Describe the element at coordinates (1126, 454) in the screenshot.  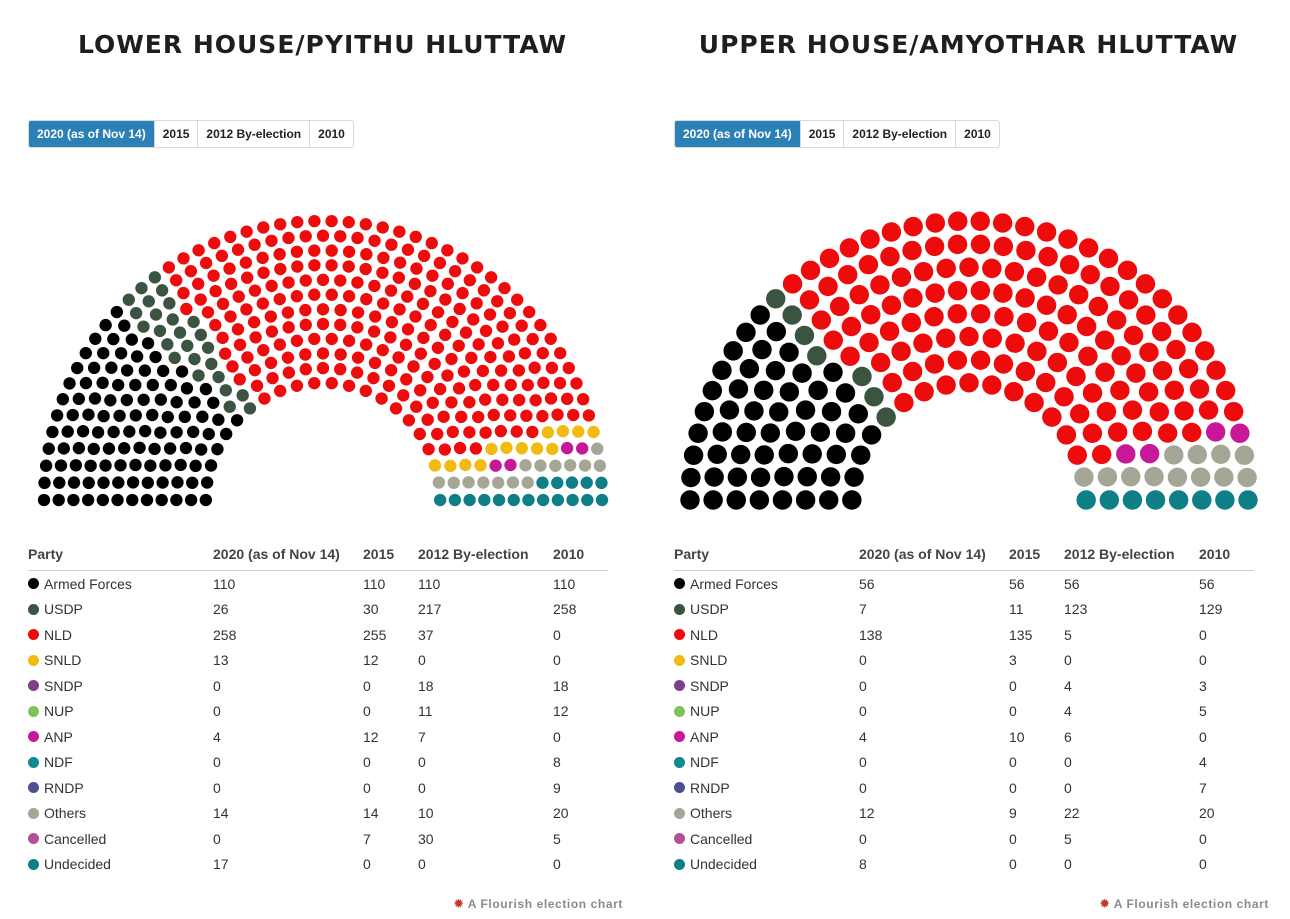
I see `seat-anp` at that location.